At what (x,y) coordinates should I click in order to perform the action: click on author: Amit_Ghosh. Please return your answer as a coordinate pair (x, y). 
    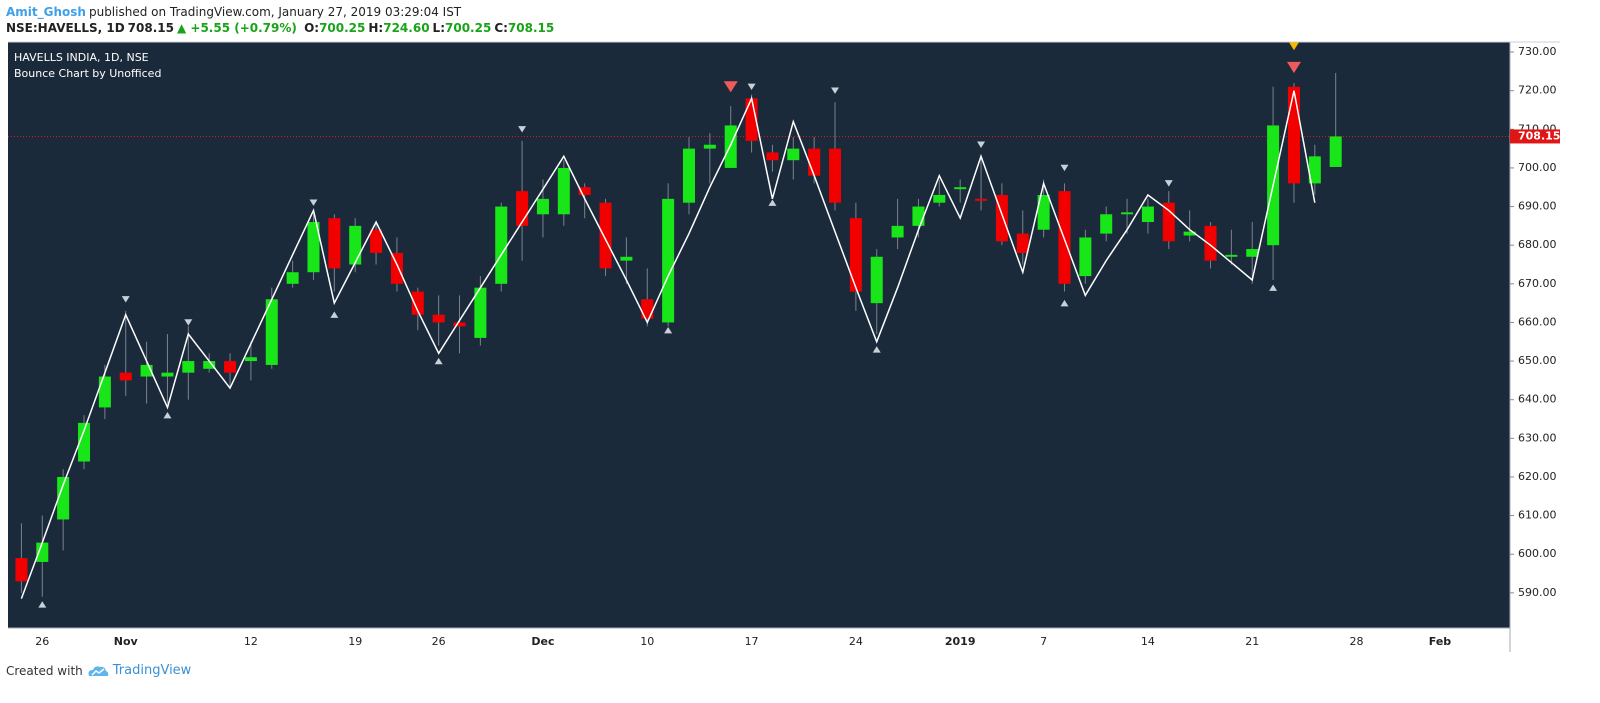
    Looking at the image, I should click on (46, 12).